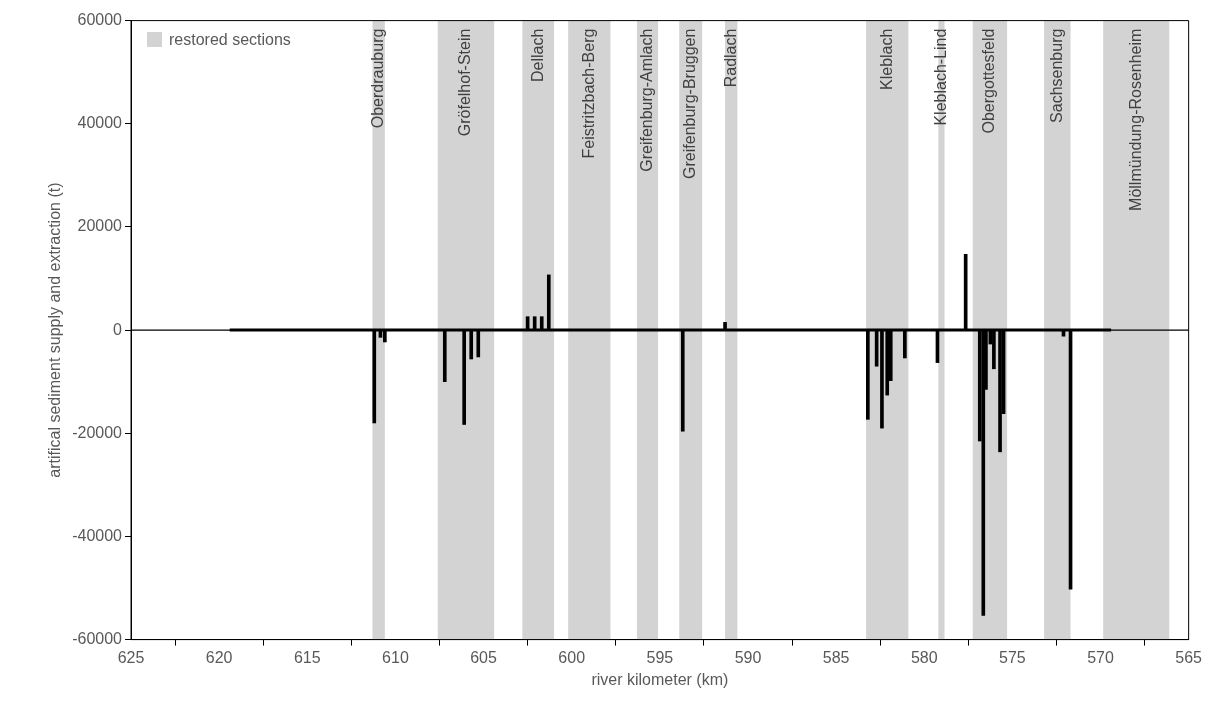 This screenshot has width=1213, height=706. I want to click on y-tick-label: 20000, so click(100, 226).